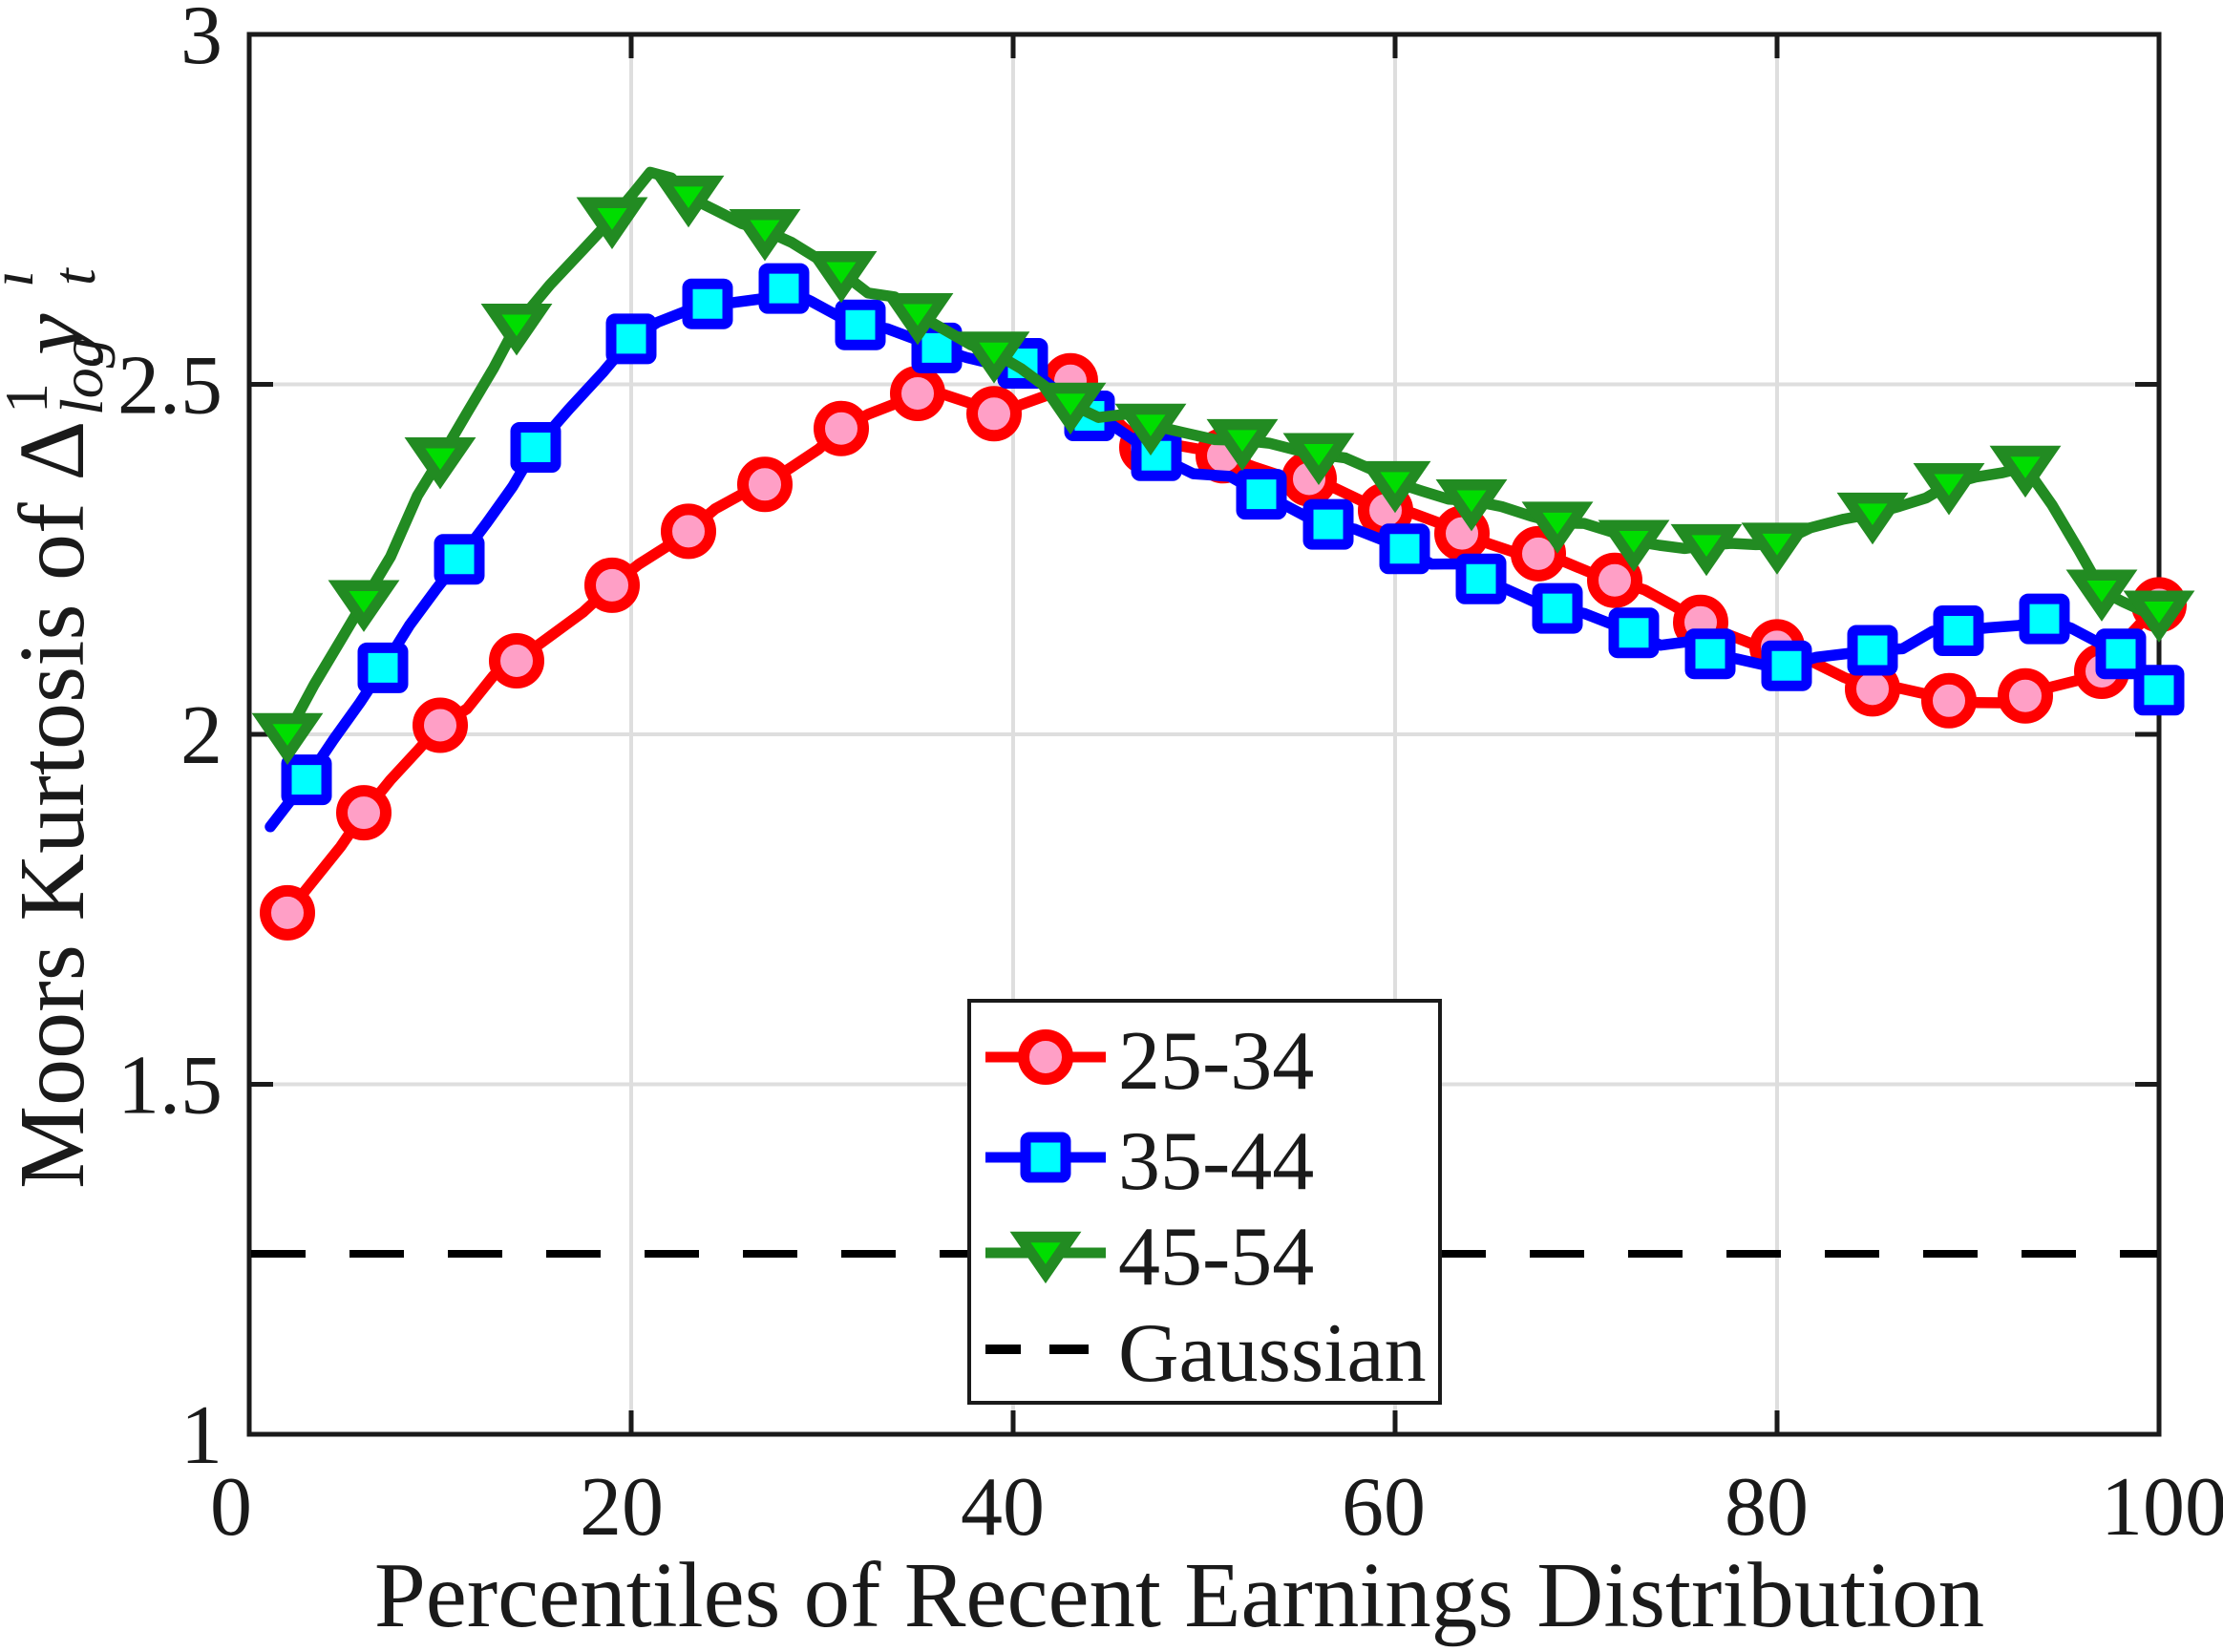 Image resolution: width=2223 pixels, height=1652 pixels. Describe the element at coordinates (1216, 1161) in the screenshot. I see `svg-text: 35-44` at that location.